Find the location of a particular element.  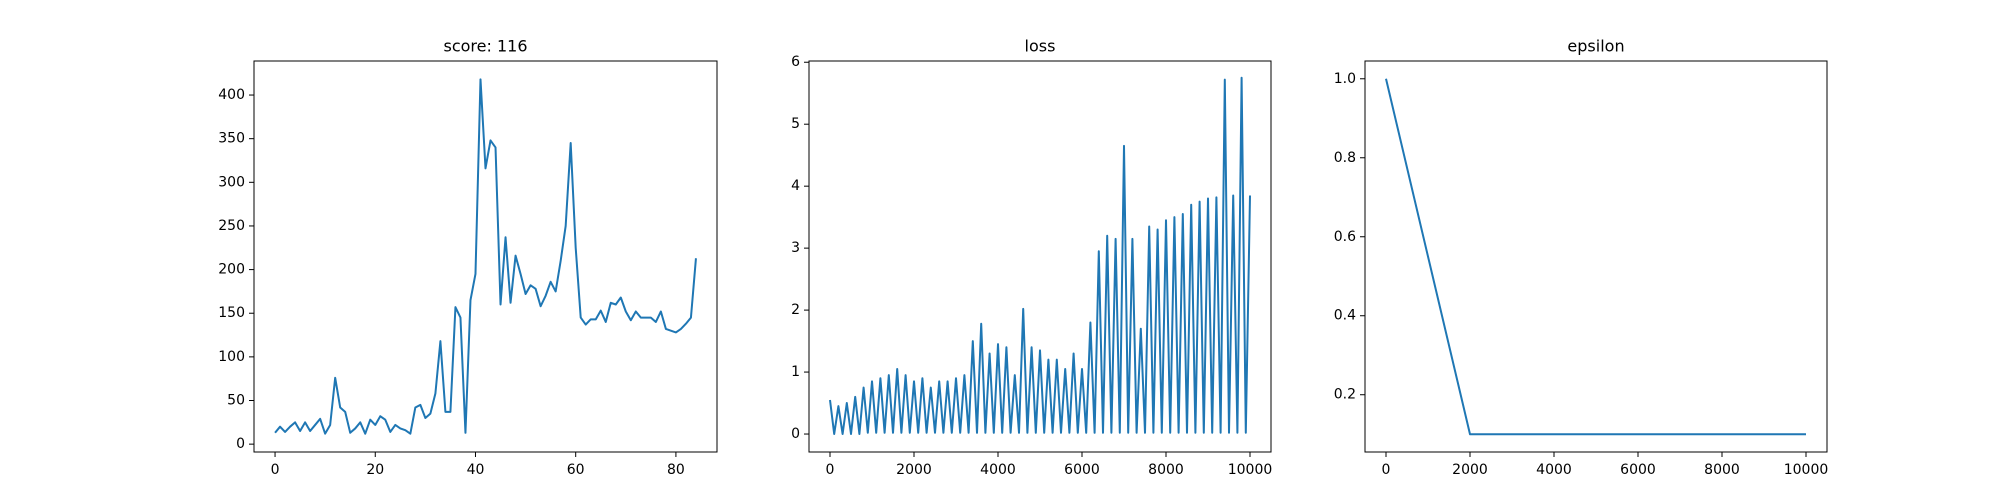

y-tick-label: 250 is located at coordinates (231, 226).